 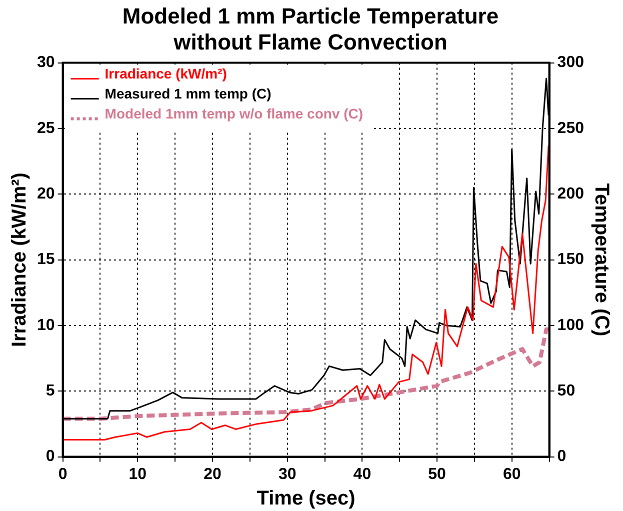 What do you see at coordinates (234, 114) in the screenshot?
I see `legend-label: Modeled 1mm temp w/o flame conv (C)` at bounding box center [234, 114].